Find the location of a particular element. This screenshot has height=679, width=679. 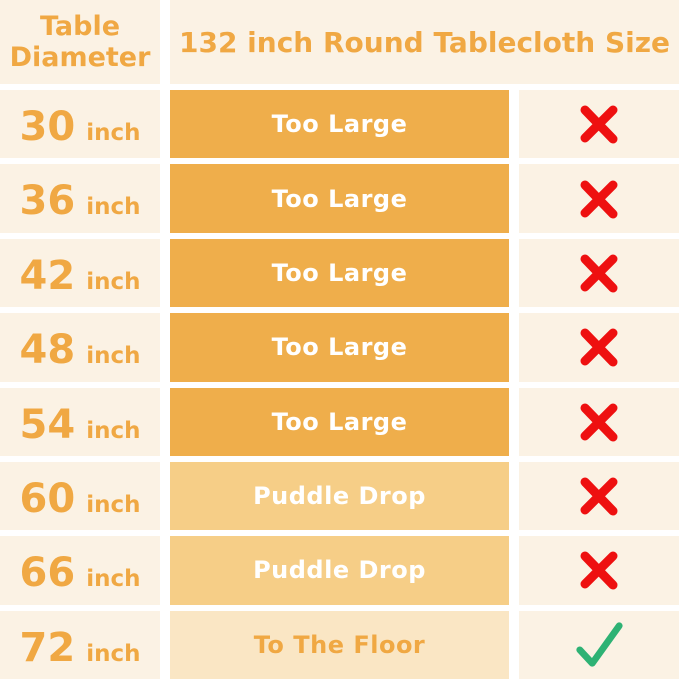

table-row: 30 inch Too Large is located at coordinates (339, 124).